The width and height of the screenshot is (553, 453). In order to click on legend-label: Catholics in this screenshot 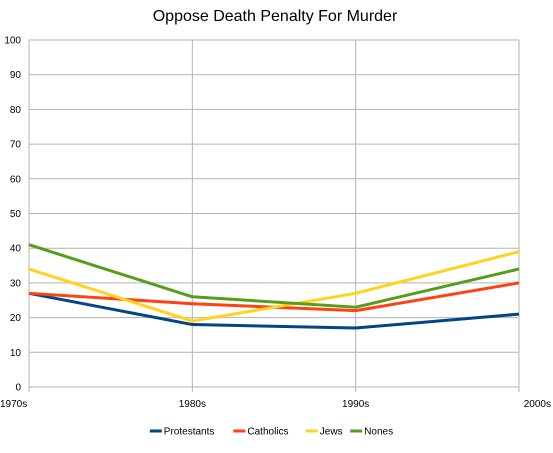, I will do `click(267, 432)`.